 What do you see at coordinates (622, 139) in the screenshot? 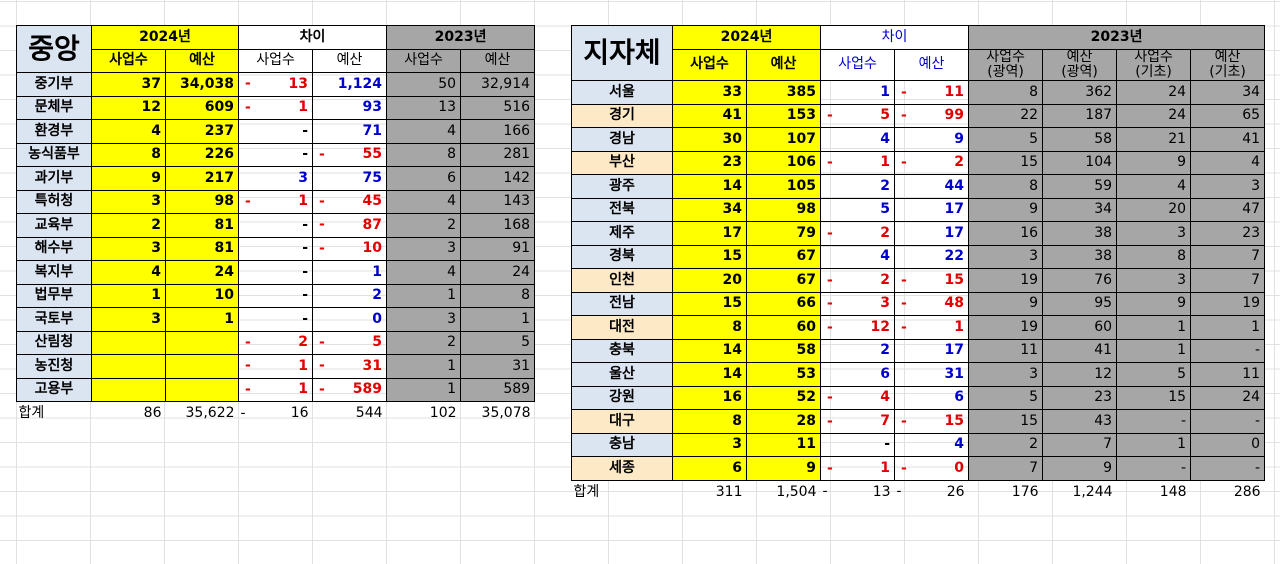
I see `row-name: 경남` at bounding box center [622, 139].